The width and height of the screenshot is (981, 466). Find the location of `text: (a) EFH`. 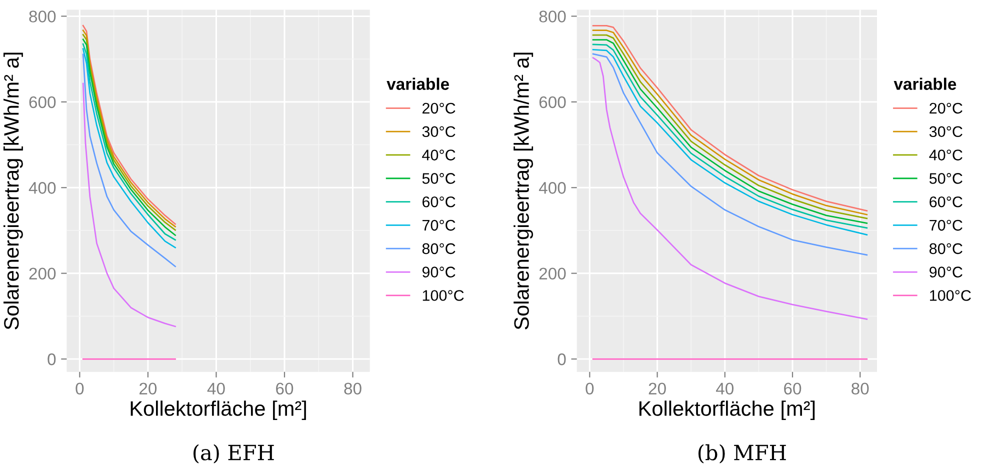

text: (a) EFH is located at coordinates (234, 454).